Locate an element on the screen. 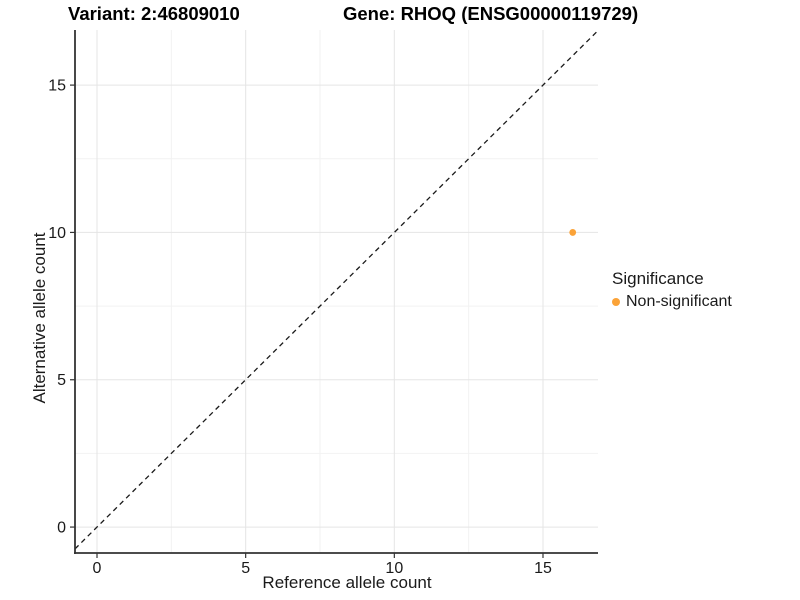  legend-item: Non-significant is located at coordinates (672, 302).